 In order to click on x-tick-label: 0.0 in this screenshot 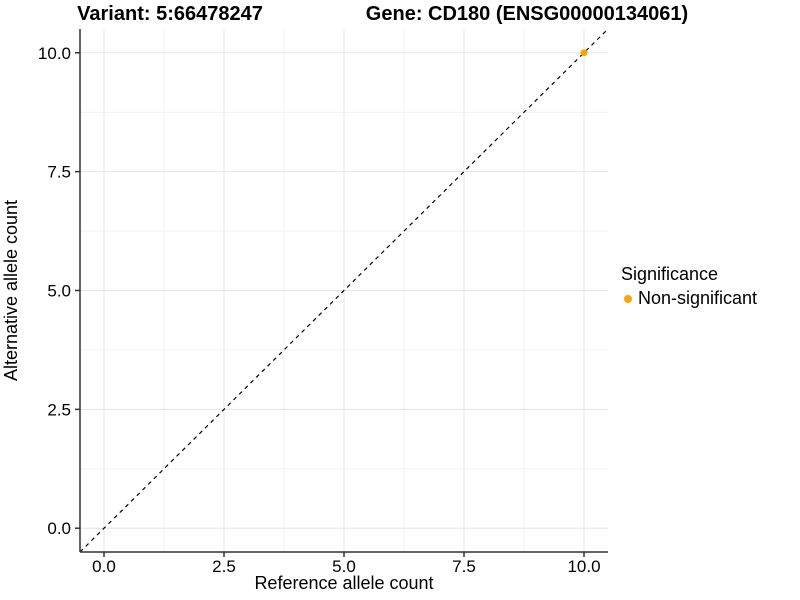, I will do `click(104, 566)`.